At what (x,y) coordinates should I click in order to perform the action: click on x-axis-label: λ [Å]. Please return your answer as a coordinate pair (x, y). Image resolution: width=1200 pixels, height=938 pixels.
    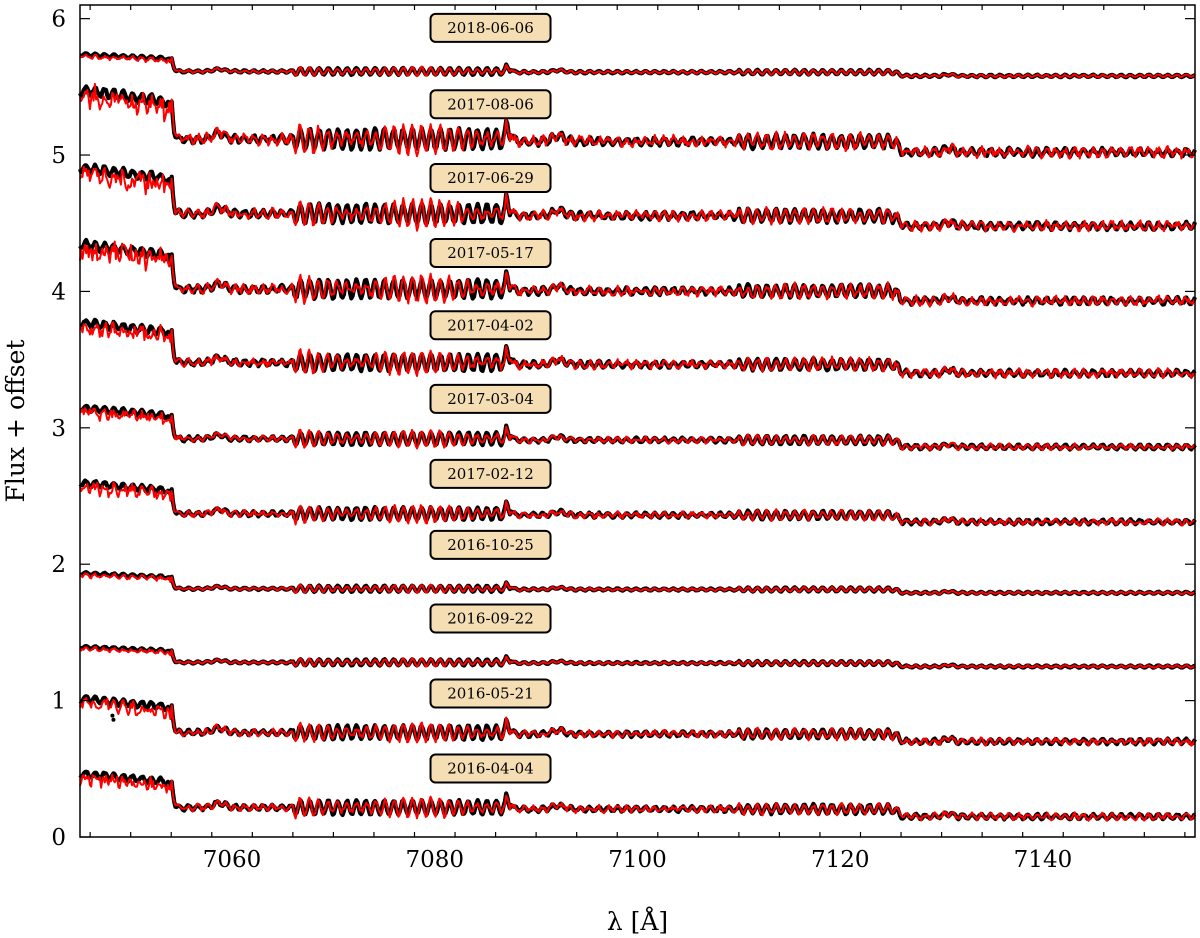
    Looking at the image, I should click on (637, 921).